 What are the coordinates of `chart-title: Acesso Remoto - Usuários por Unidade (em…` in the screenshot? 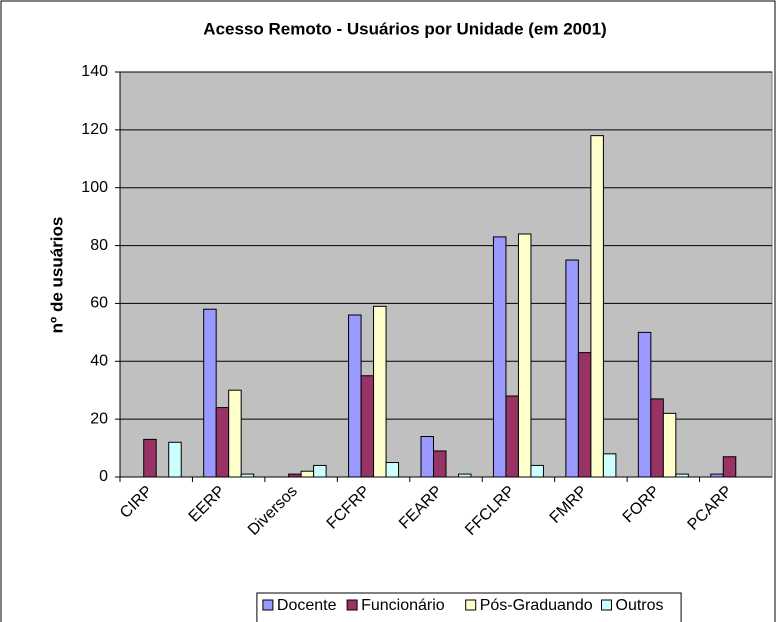 It's located at (404, 28).